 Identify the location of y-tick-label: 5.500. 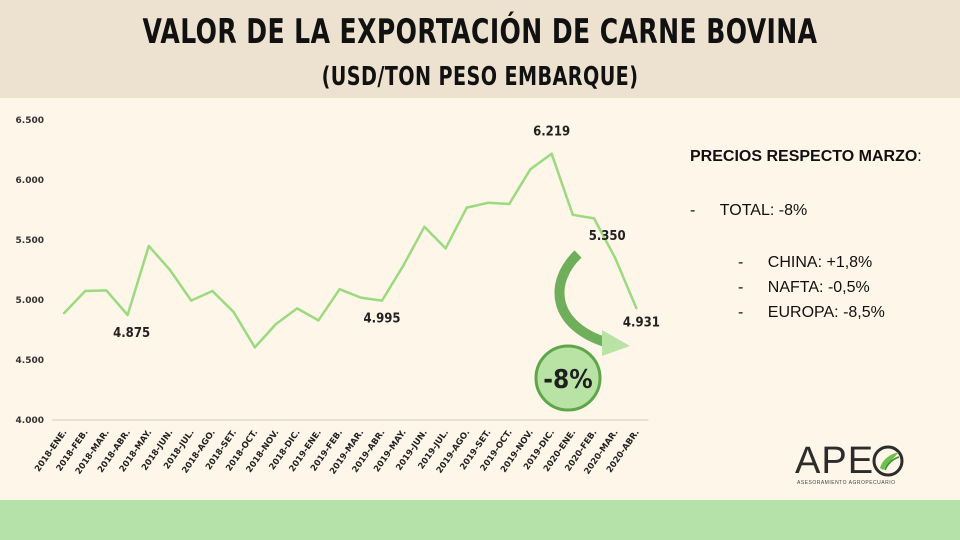
(30, 241).